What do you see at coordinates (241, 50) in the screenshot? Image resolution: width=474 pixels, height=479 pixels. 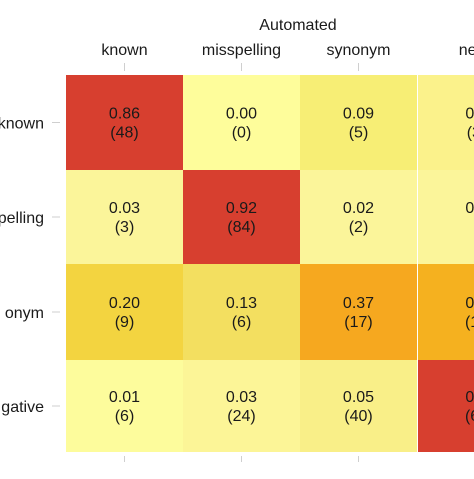 I see `x-tick-label: misspelling` at bounding box center [241, 50].